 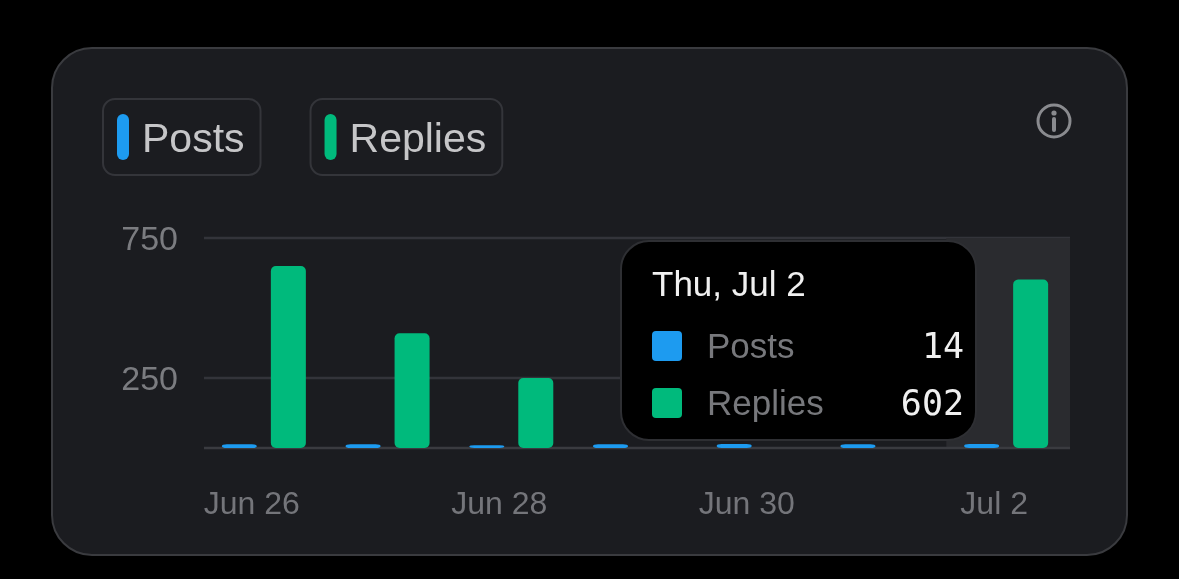 I want to click on legend-label: Replies, so click(x=418, y=138).